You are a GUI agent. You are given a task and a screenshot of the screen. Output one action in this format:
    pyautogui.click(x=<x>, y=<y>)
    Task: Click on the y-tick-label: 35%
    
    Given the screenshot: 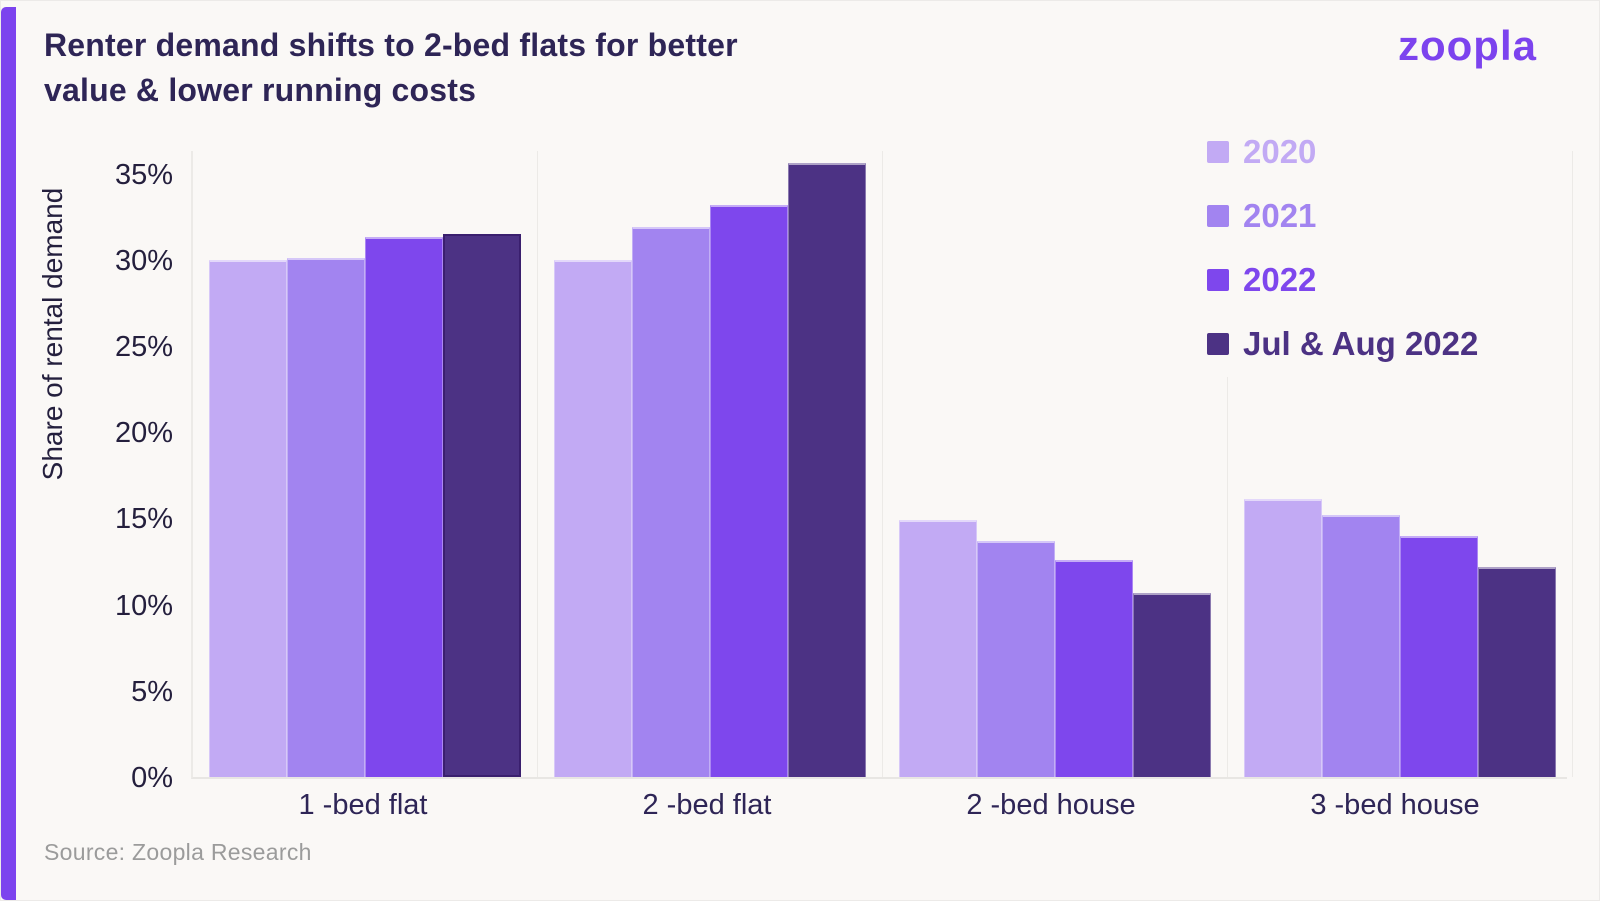 What is the action you would take?
    pyautogui.click(x=143, y=174)
    